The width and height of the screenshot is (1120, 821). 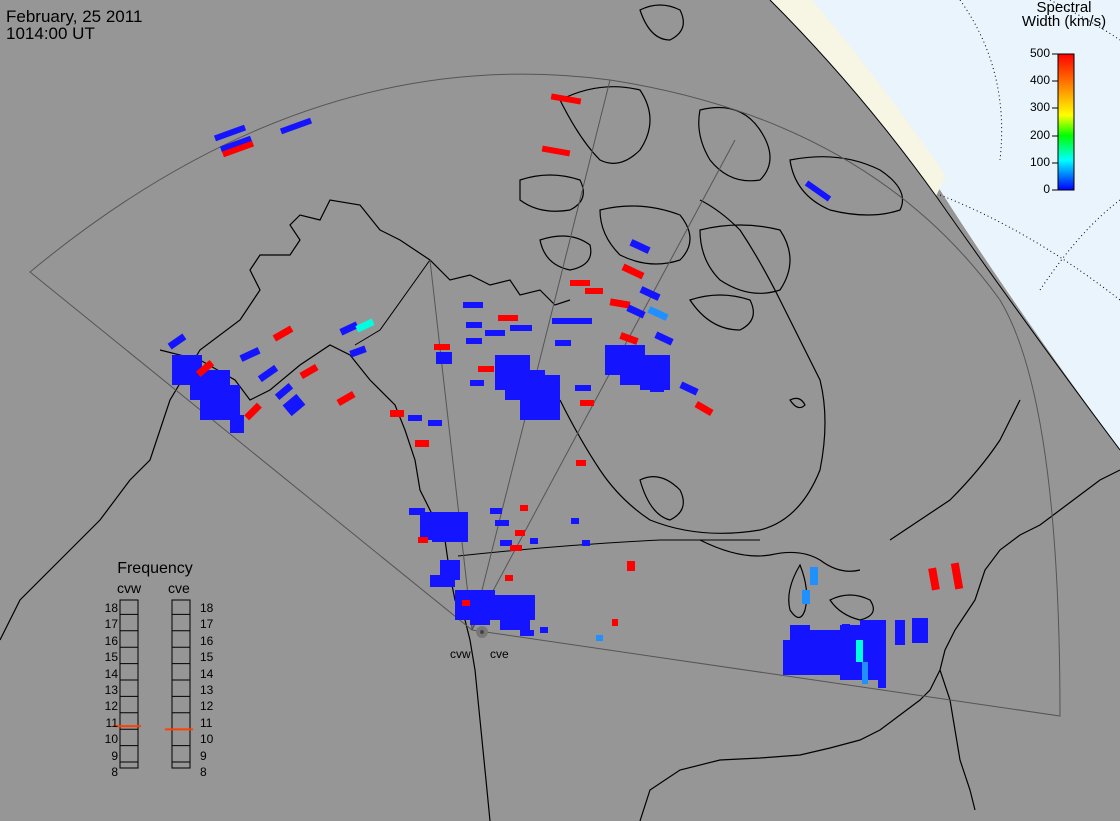 What do you see at coordinates (74, 16) in the screenshot?
I see `date-label: February, 25 2011` at bounding box center [74, 16].